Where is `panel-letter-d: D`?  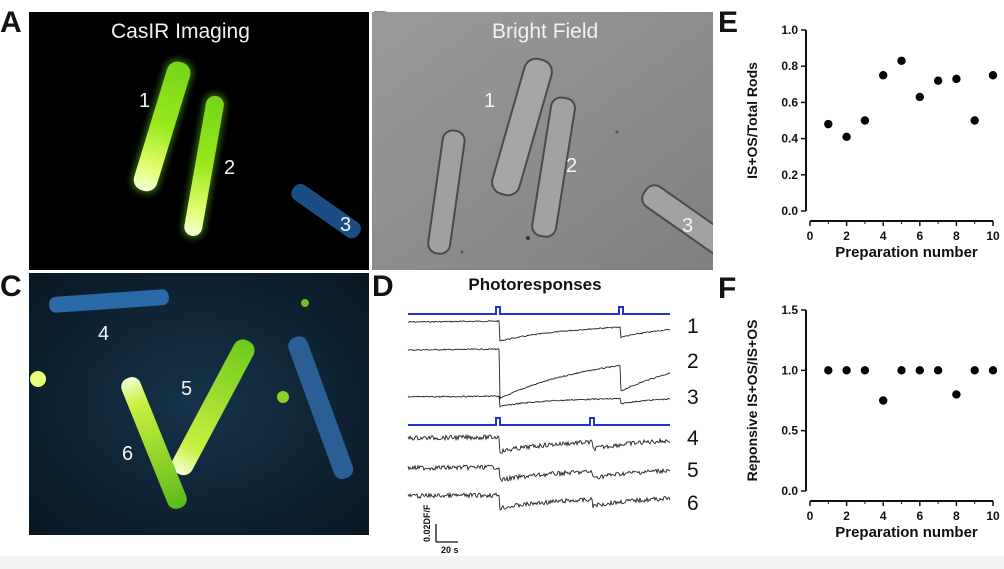 panel-letter-d: D is located at coordinates (383, 286).